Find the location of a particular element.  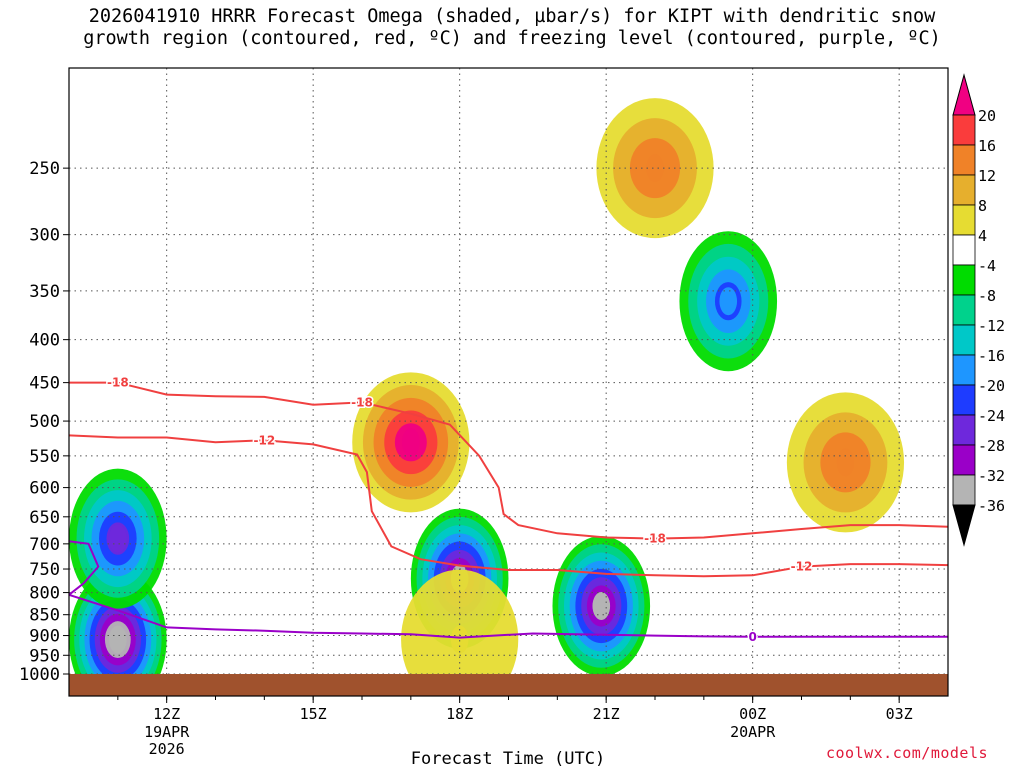

colorbar-label: -28 is located at coordinates (991, 446).